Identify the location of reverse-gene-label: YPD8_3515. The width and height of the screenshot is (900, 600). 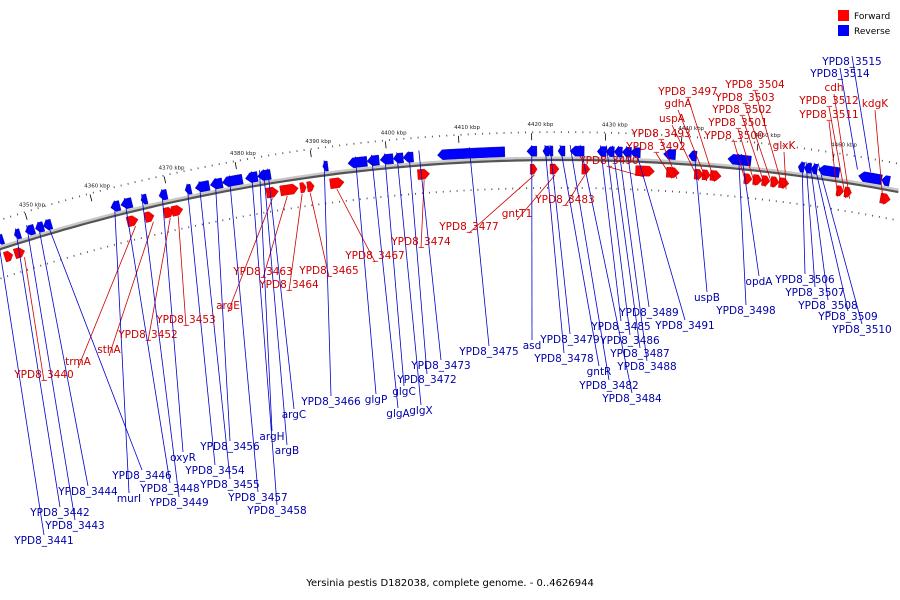
(851, 62).